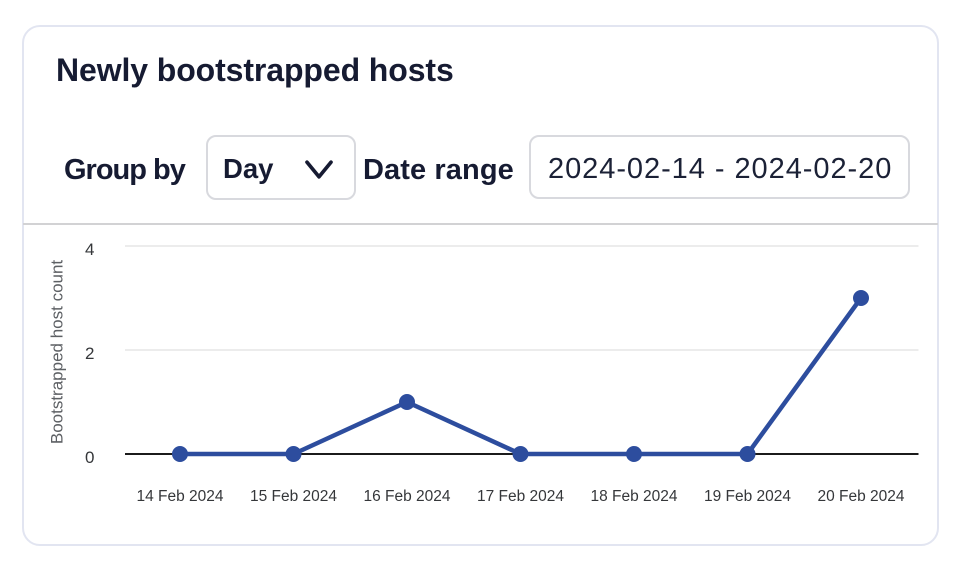  I want to click on svg-text: 0, so click(89, 457).